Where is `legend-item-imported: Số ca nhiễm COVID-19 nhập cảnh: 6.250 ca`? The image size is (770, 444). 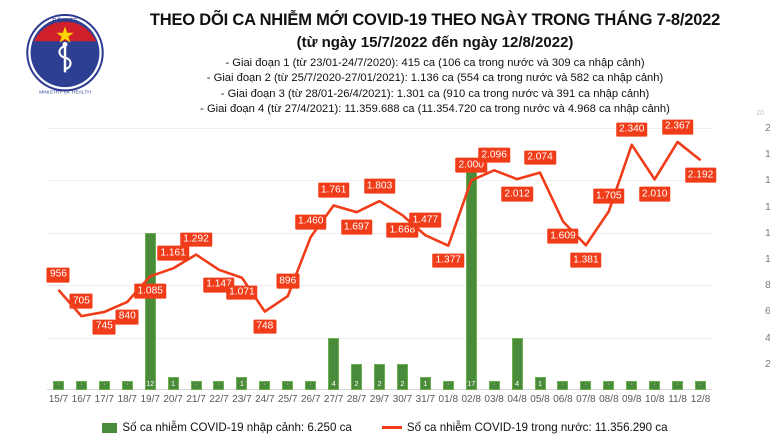
legend-item-imported: Số ca nhiễm COVID-19 nhập cảnh: 6.250 ca is located at coordinates (227, 427).